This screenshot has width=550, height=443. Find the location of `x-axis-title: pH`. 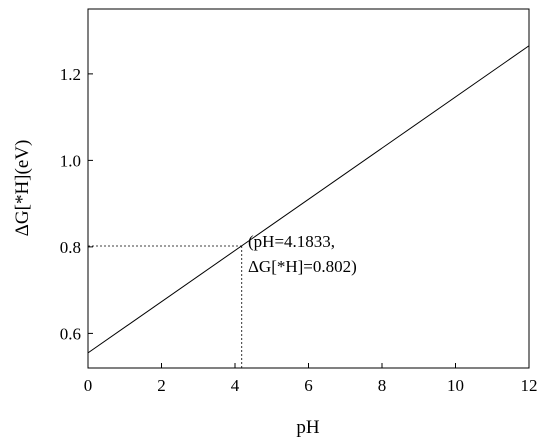

x-axis-title: pH is located at coordinates (308, 427).